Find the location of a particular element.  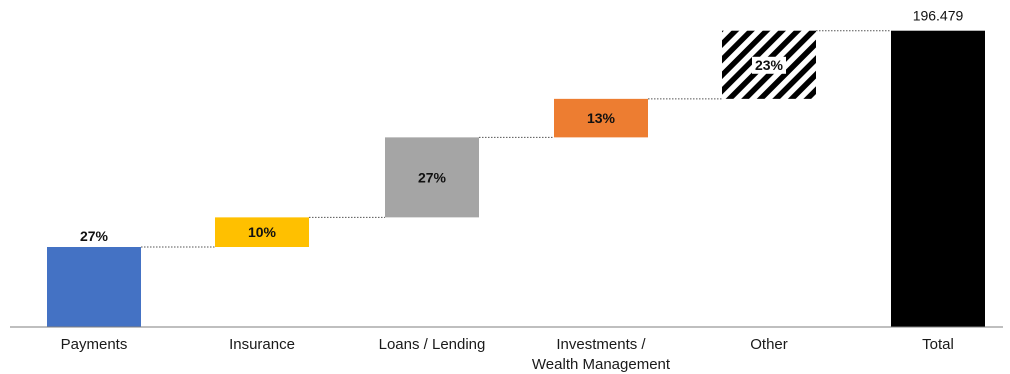

data-label: 10% is located at coordinates (262, 232).